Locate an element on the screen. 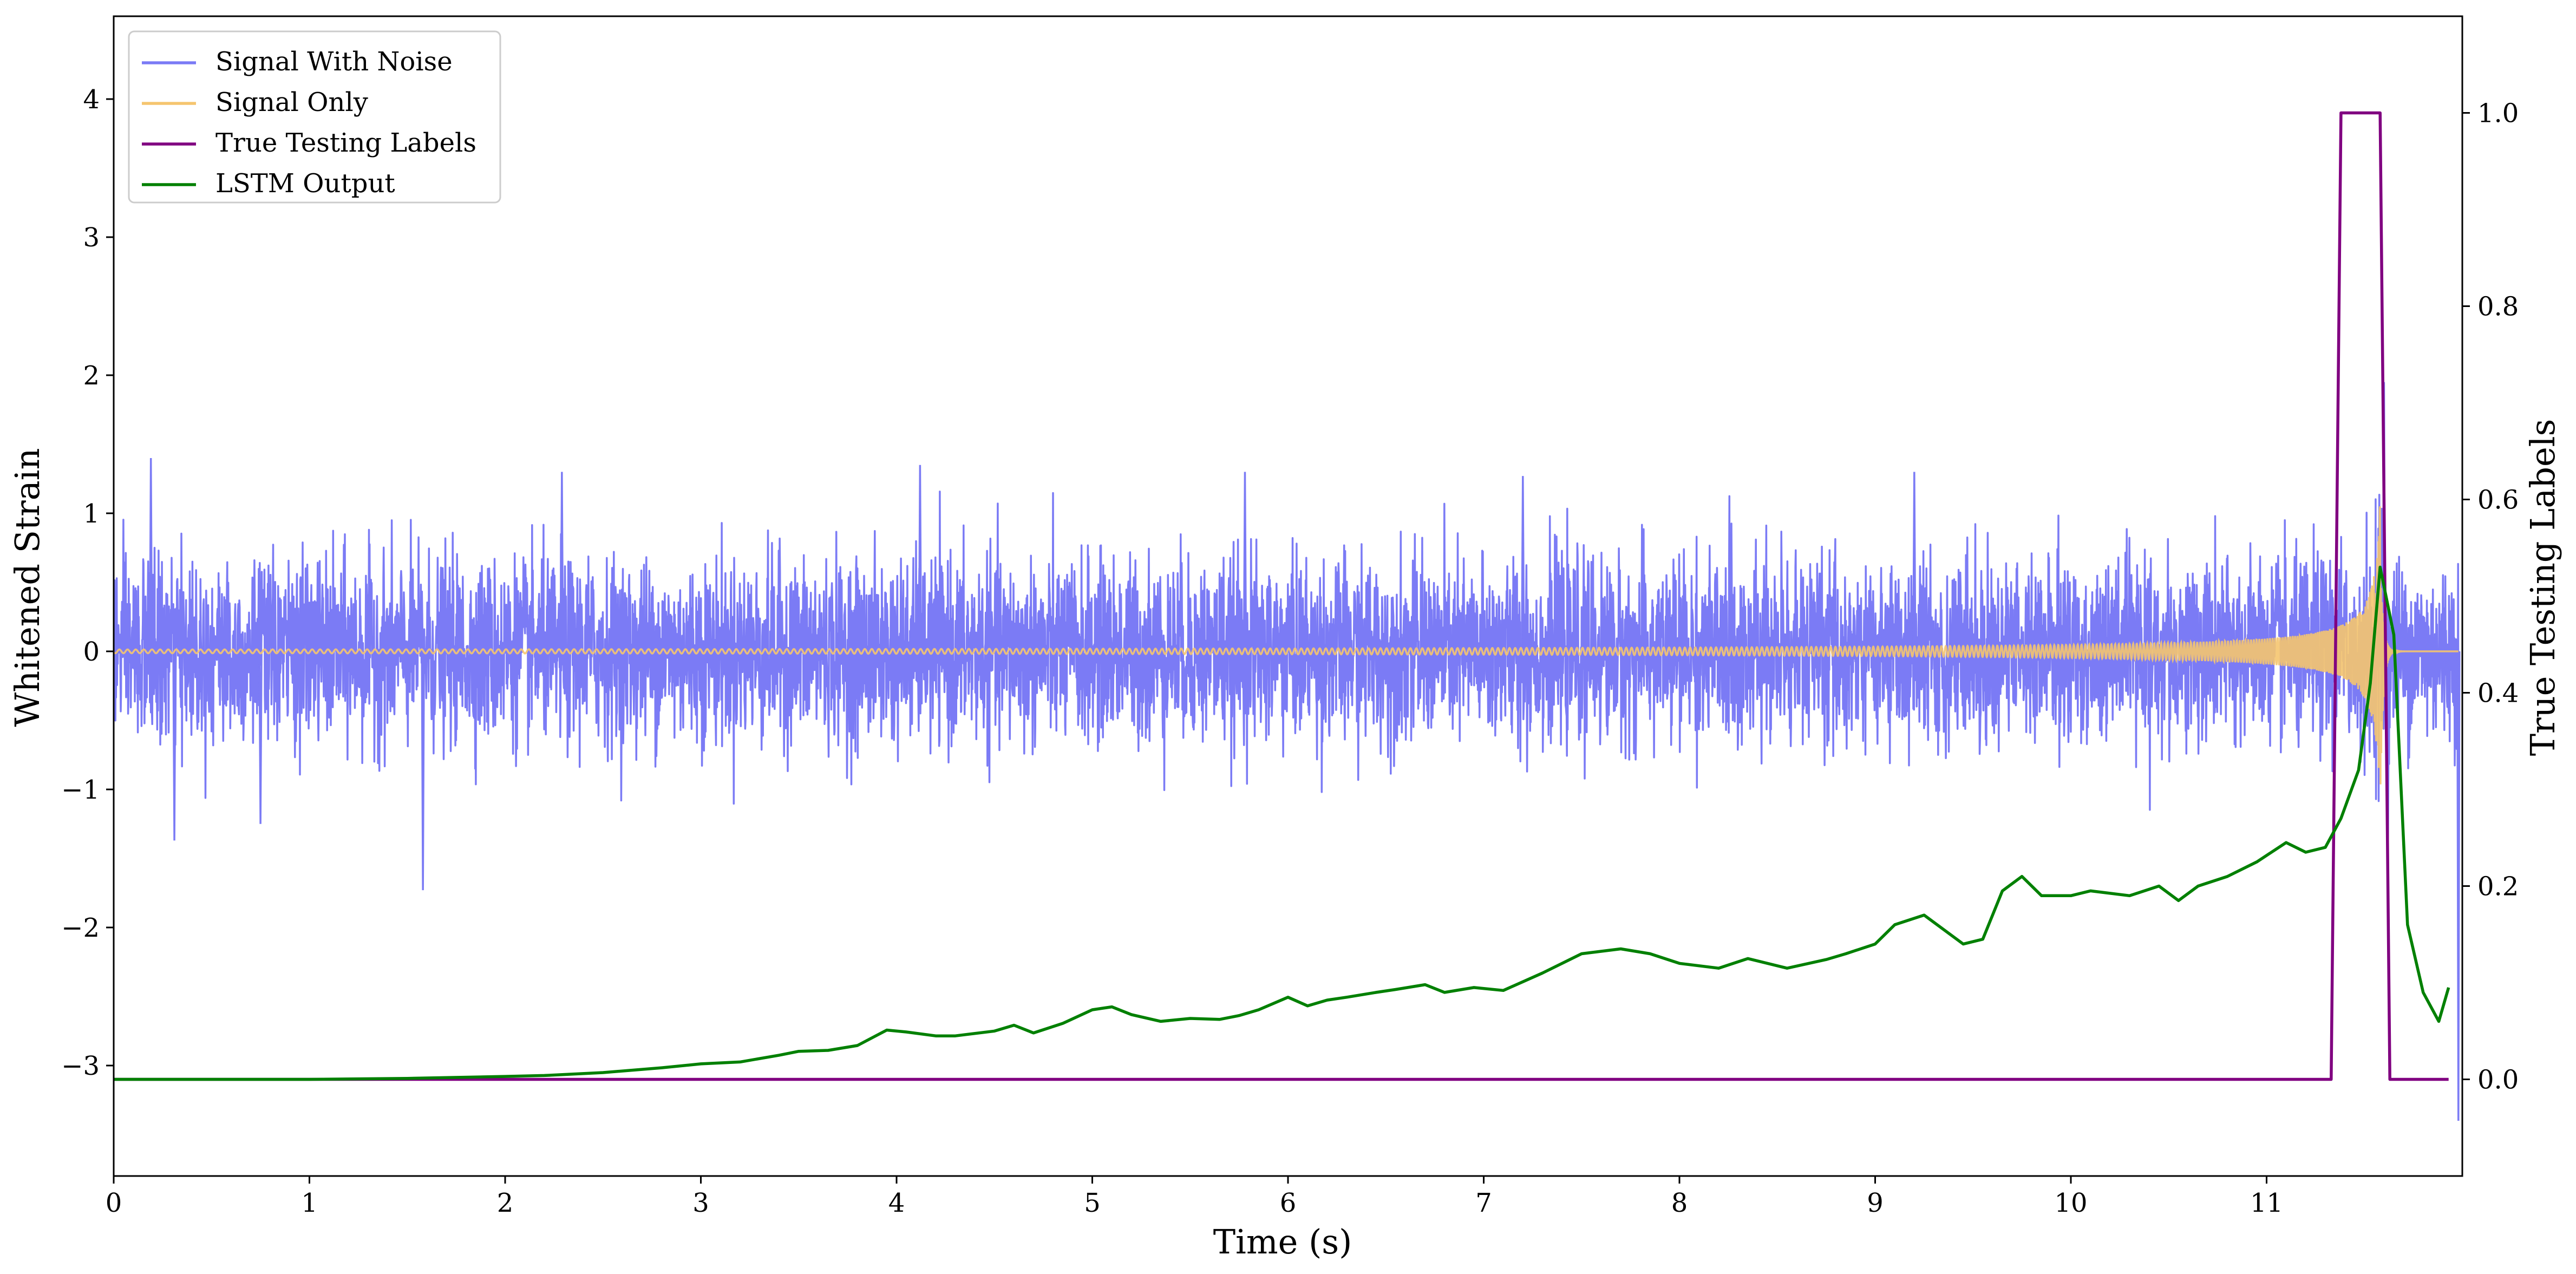 The image size is (2576, 1274). legend-label: True Testing Labels is located at coordinates (345, 143).